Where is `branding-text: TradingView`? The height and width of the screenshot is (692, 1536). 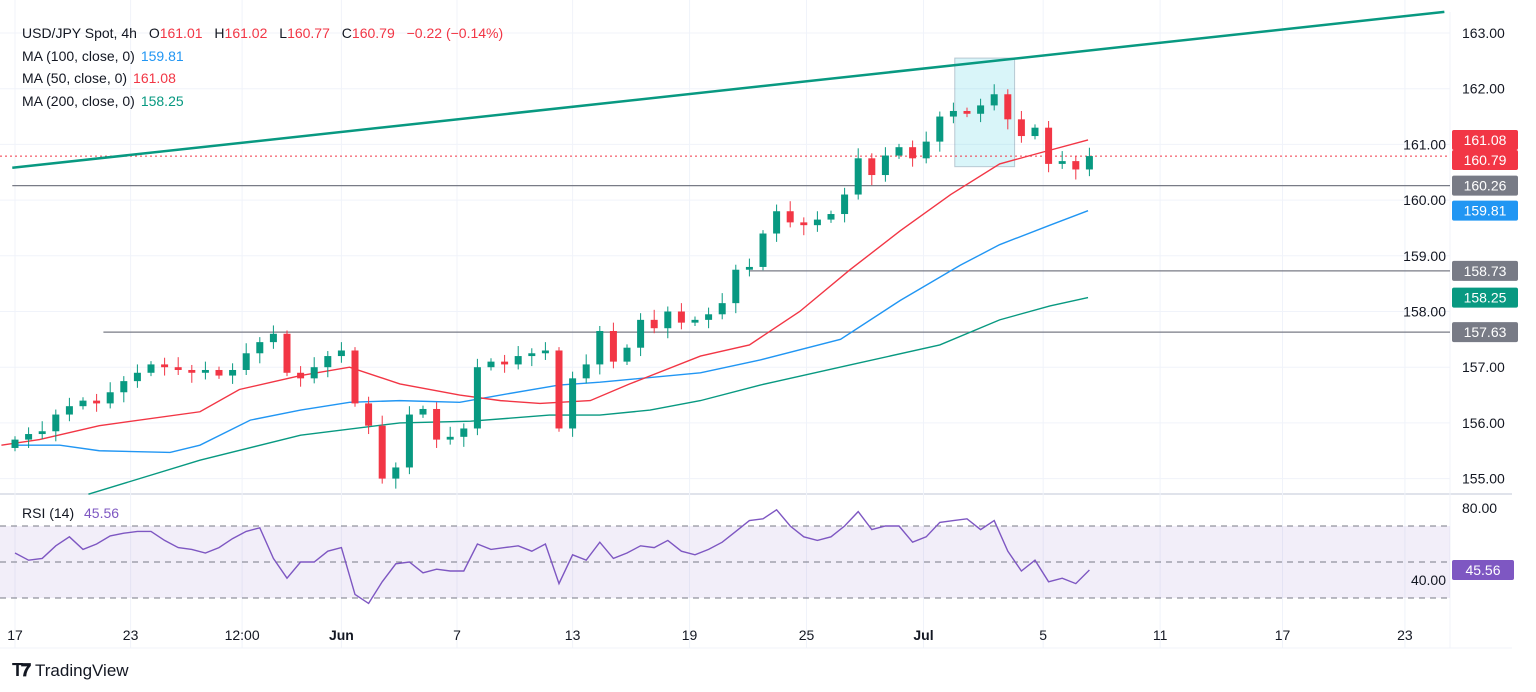 branding-text: TradingView is located at coordinates (82, 670).